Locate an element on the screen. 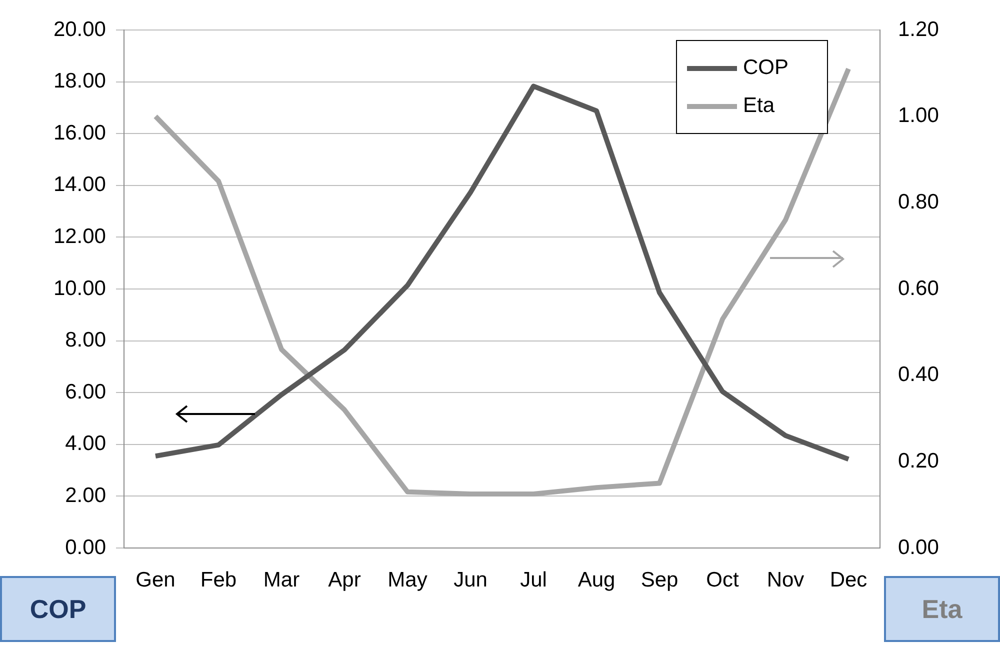 The image size is (1000, 650). x-tick-label: Nov is located at coordinates (785, 580).